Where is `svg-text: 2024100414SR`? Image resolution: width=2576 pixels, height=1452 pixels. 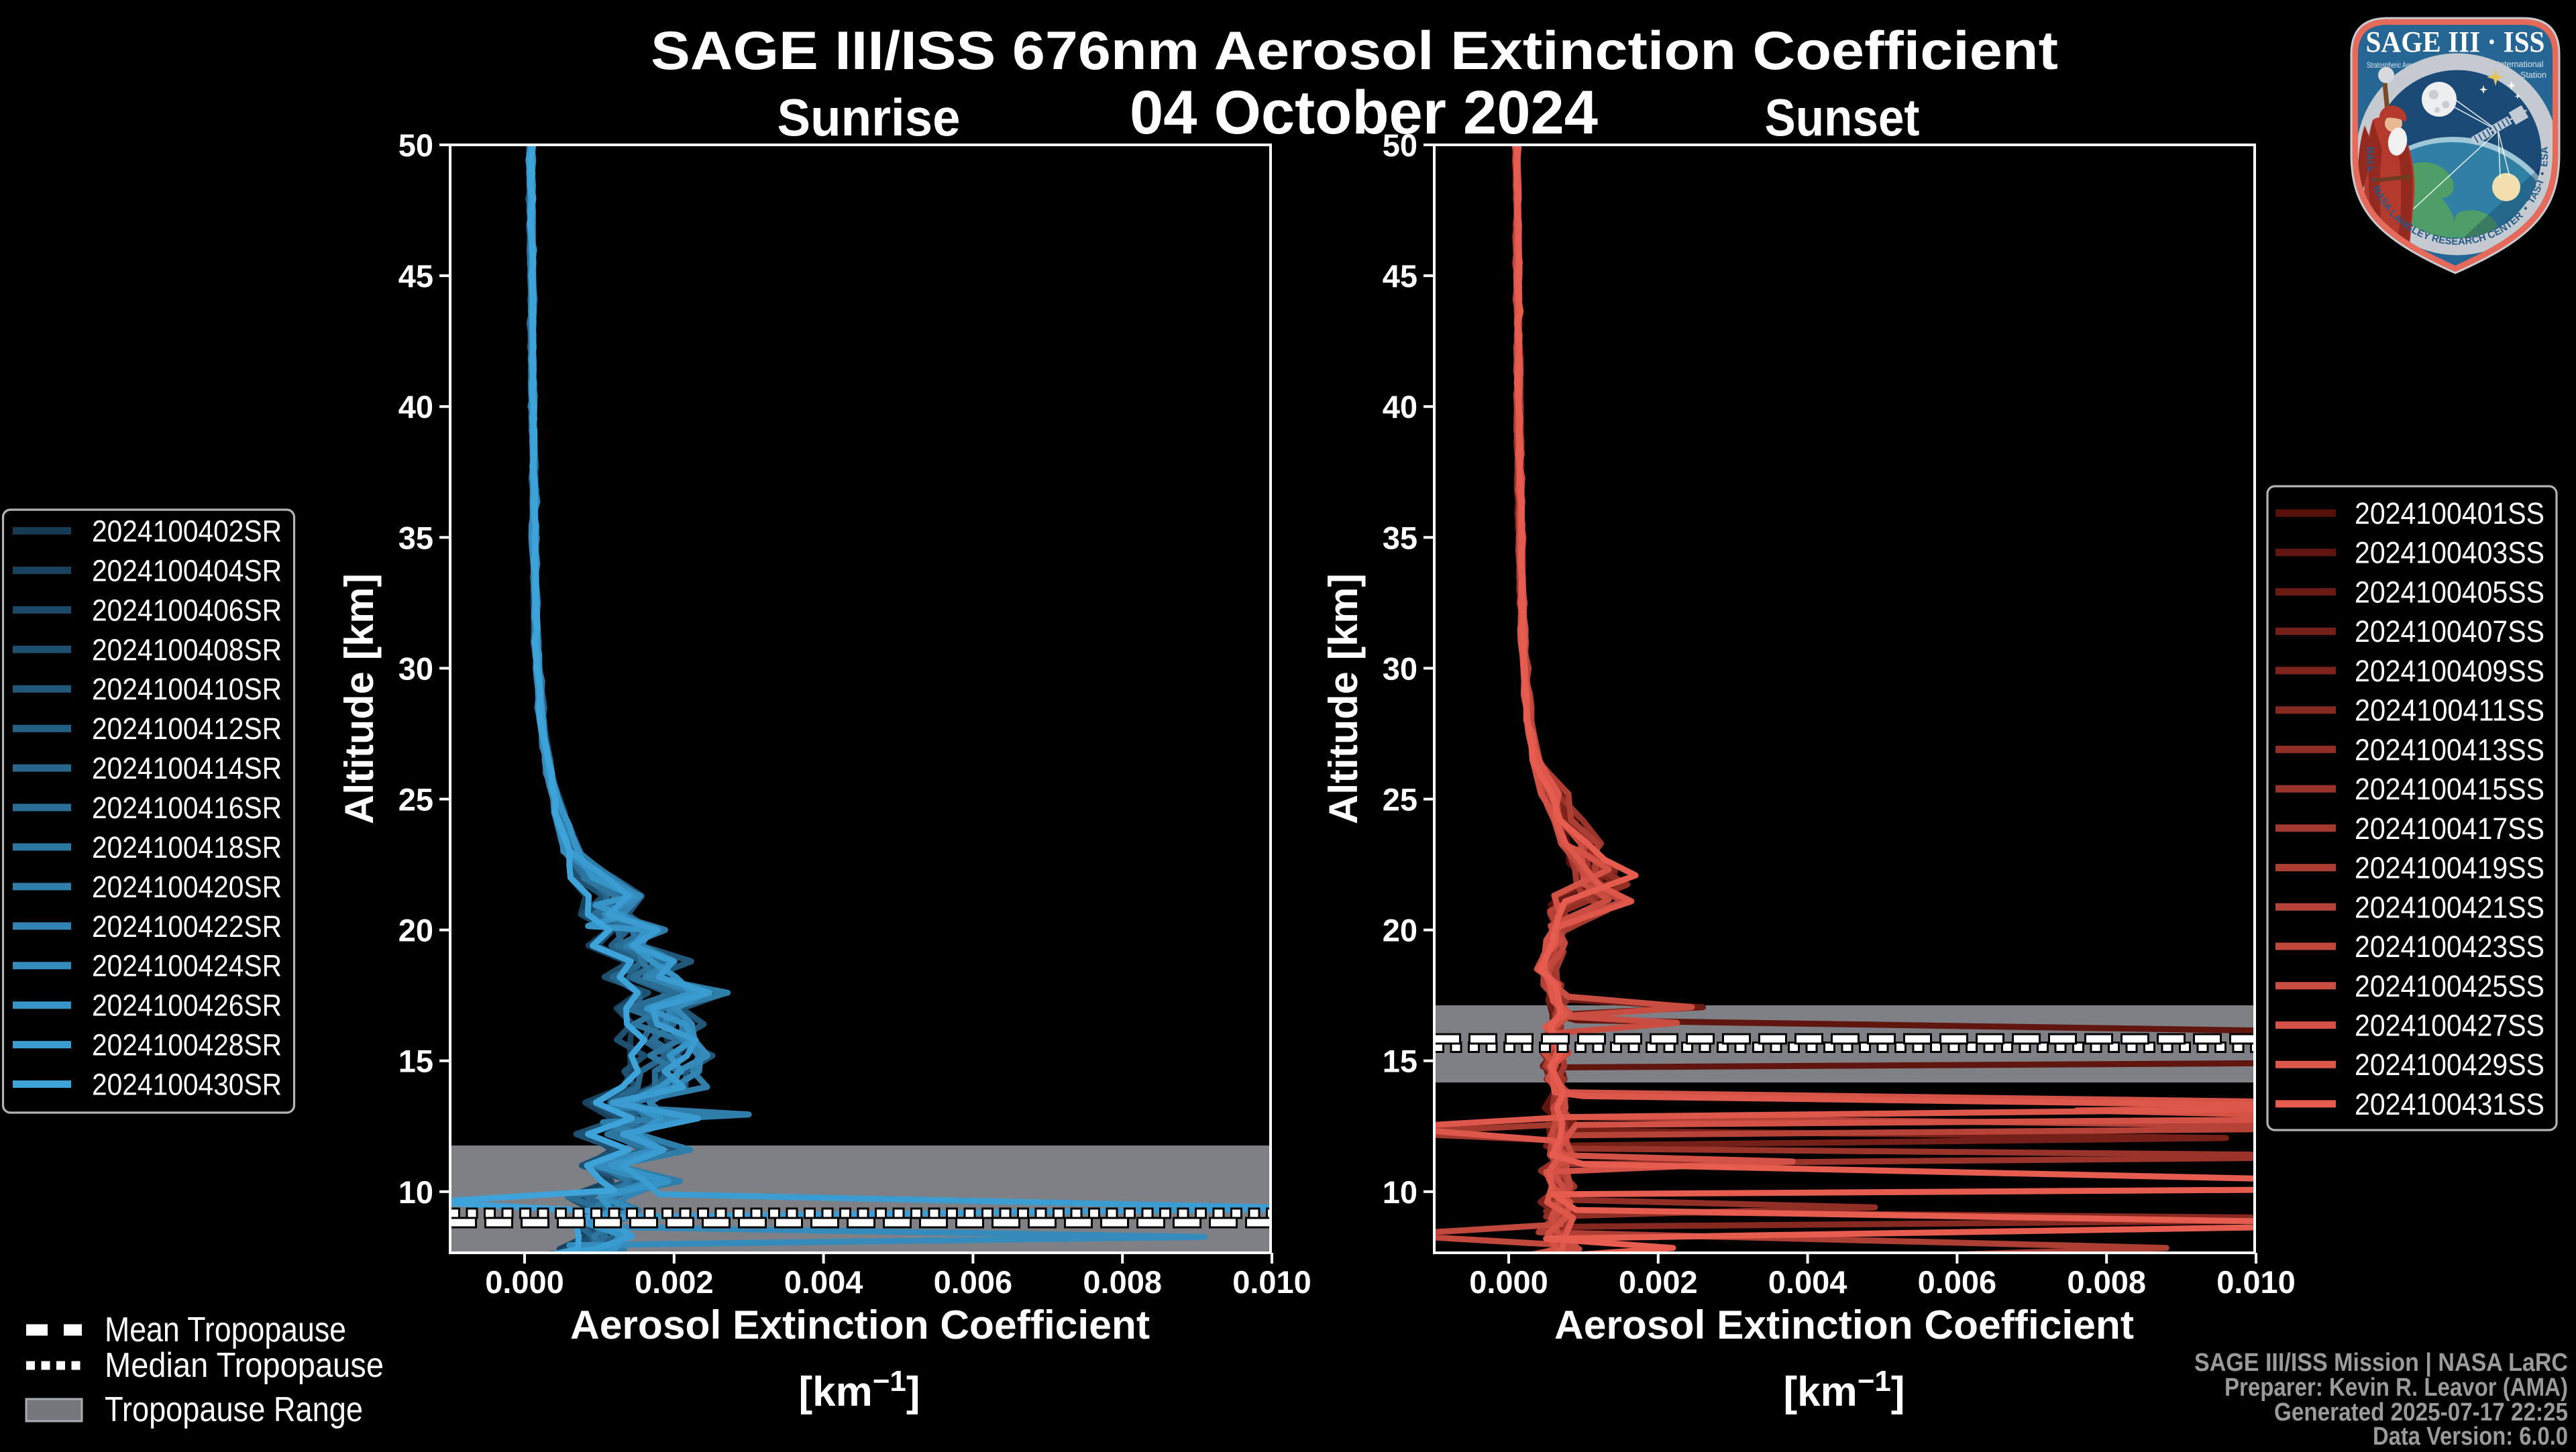
svg-text: 2024100414SR is located at coordinates (187, 768).